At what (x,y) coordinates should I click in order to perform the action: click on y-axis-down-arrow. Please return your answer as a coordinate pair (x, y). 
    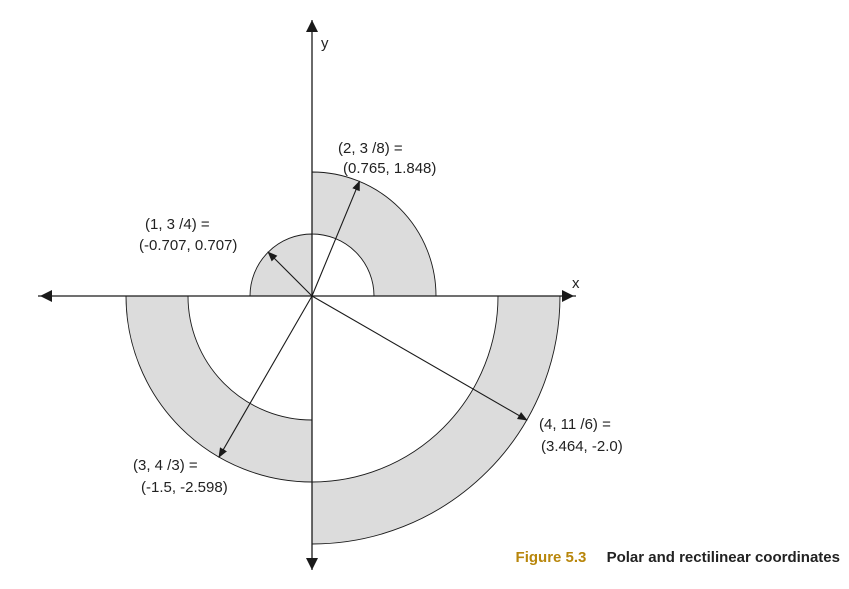
    Looking at the image, I should click on (312, 564).